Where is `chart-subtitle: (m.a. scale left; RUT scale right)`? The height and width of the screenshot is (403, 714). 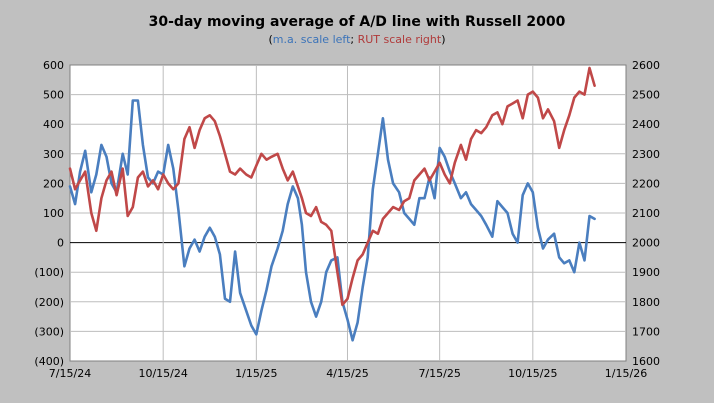
chart-subtitle: (m.a. scale left; RUT scale right) is located at coordinates (357, 39).